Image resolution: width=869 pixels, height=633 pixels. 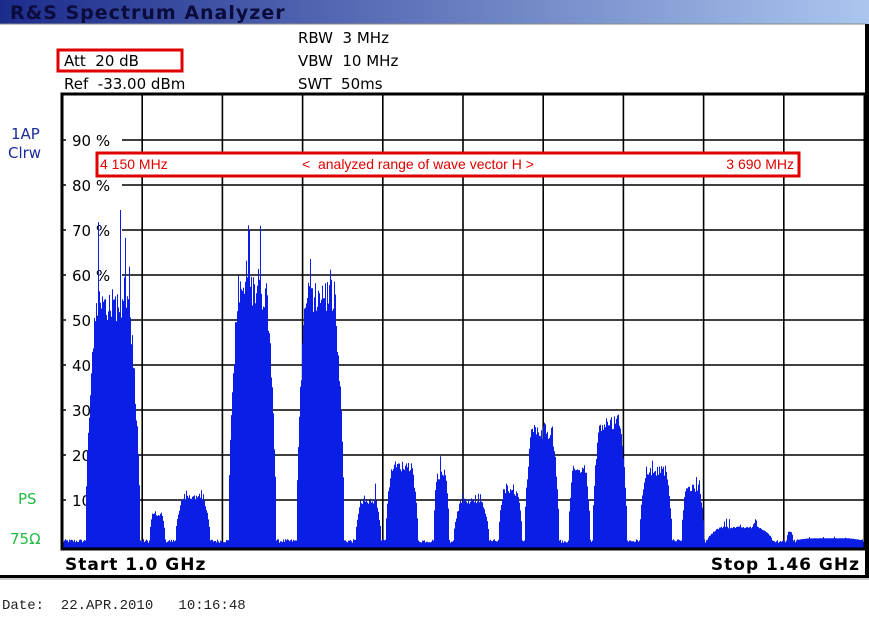 I want to click on analyzed-range-box, so click(x=448, y=164).